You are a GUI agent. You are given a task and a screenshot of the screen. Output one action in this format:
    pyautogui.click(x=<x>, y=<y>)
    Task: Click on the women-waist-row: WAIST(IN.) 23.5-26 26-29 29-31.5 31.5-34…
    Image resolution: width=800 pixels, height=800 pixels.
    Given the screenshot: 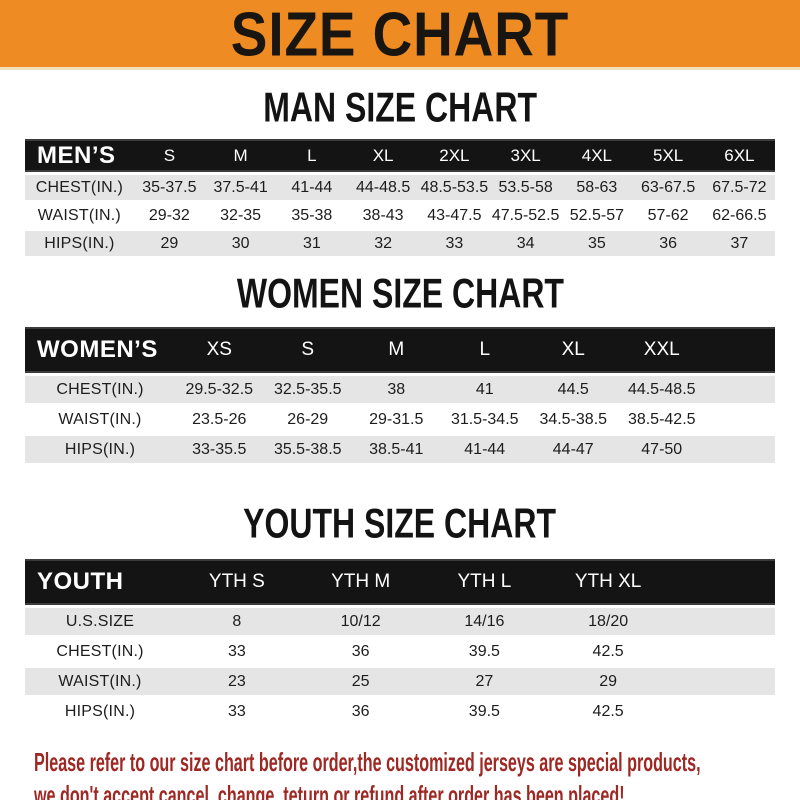 What is the action you would take?
    pyautogui.click(x=400, y=419)
    